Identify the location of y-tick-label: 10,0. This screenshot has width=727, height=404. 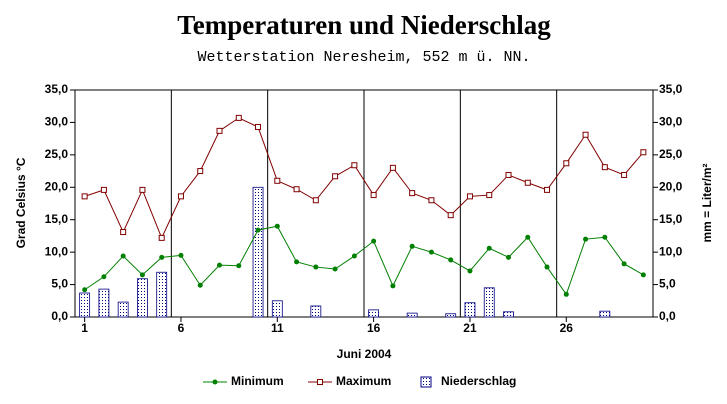
(57, 251).